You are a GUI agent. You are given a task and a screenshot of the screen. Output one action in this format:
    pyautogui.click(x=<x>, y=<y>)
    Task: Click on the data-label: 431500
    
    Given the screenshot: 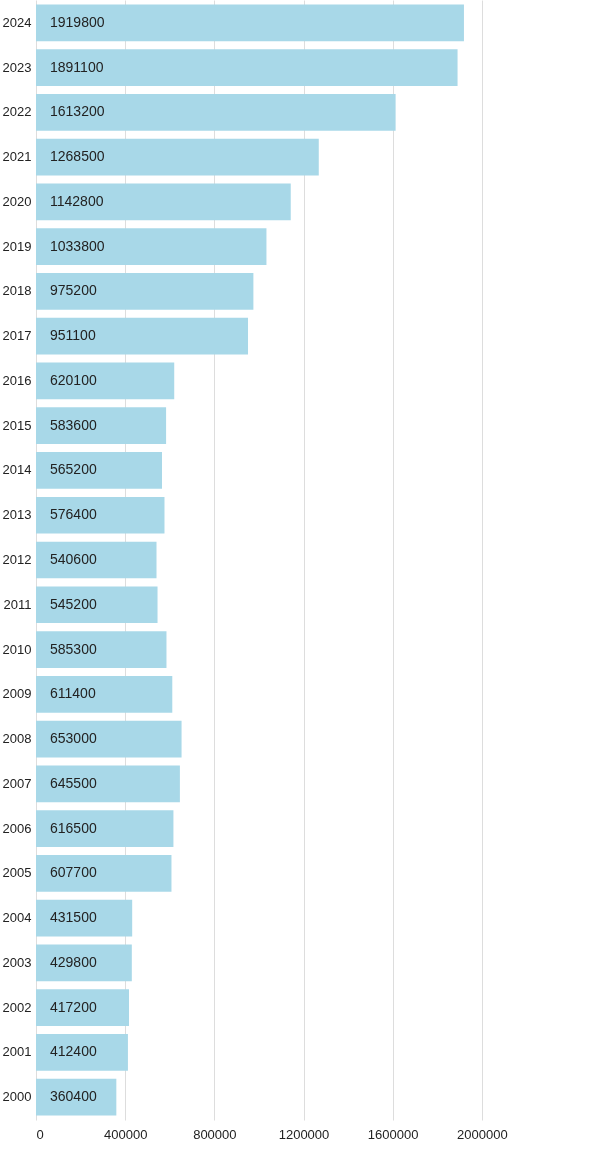 What is the action you would take?
    pyautogui.click(x=73, y=917)
    